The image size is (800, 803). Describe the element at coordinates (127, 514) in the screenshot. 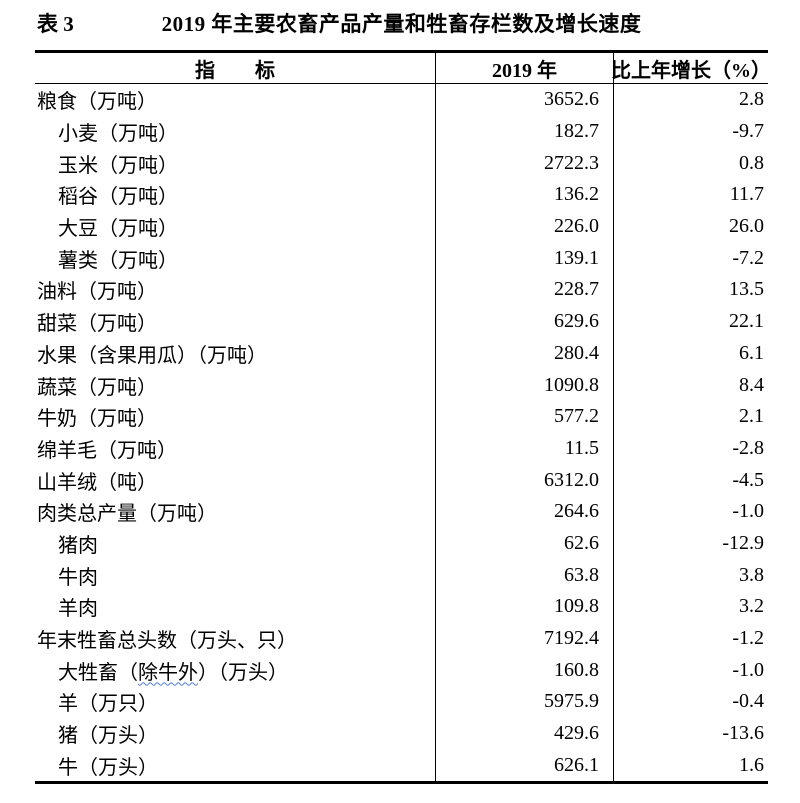

I see `indicator-cell: 肉类总产量（万吨）` at that location.